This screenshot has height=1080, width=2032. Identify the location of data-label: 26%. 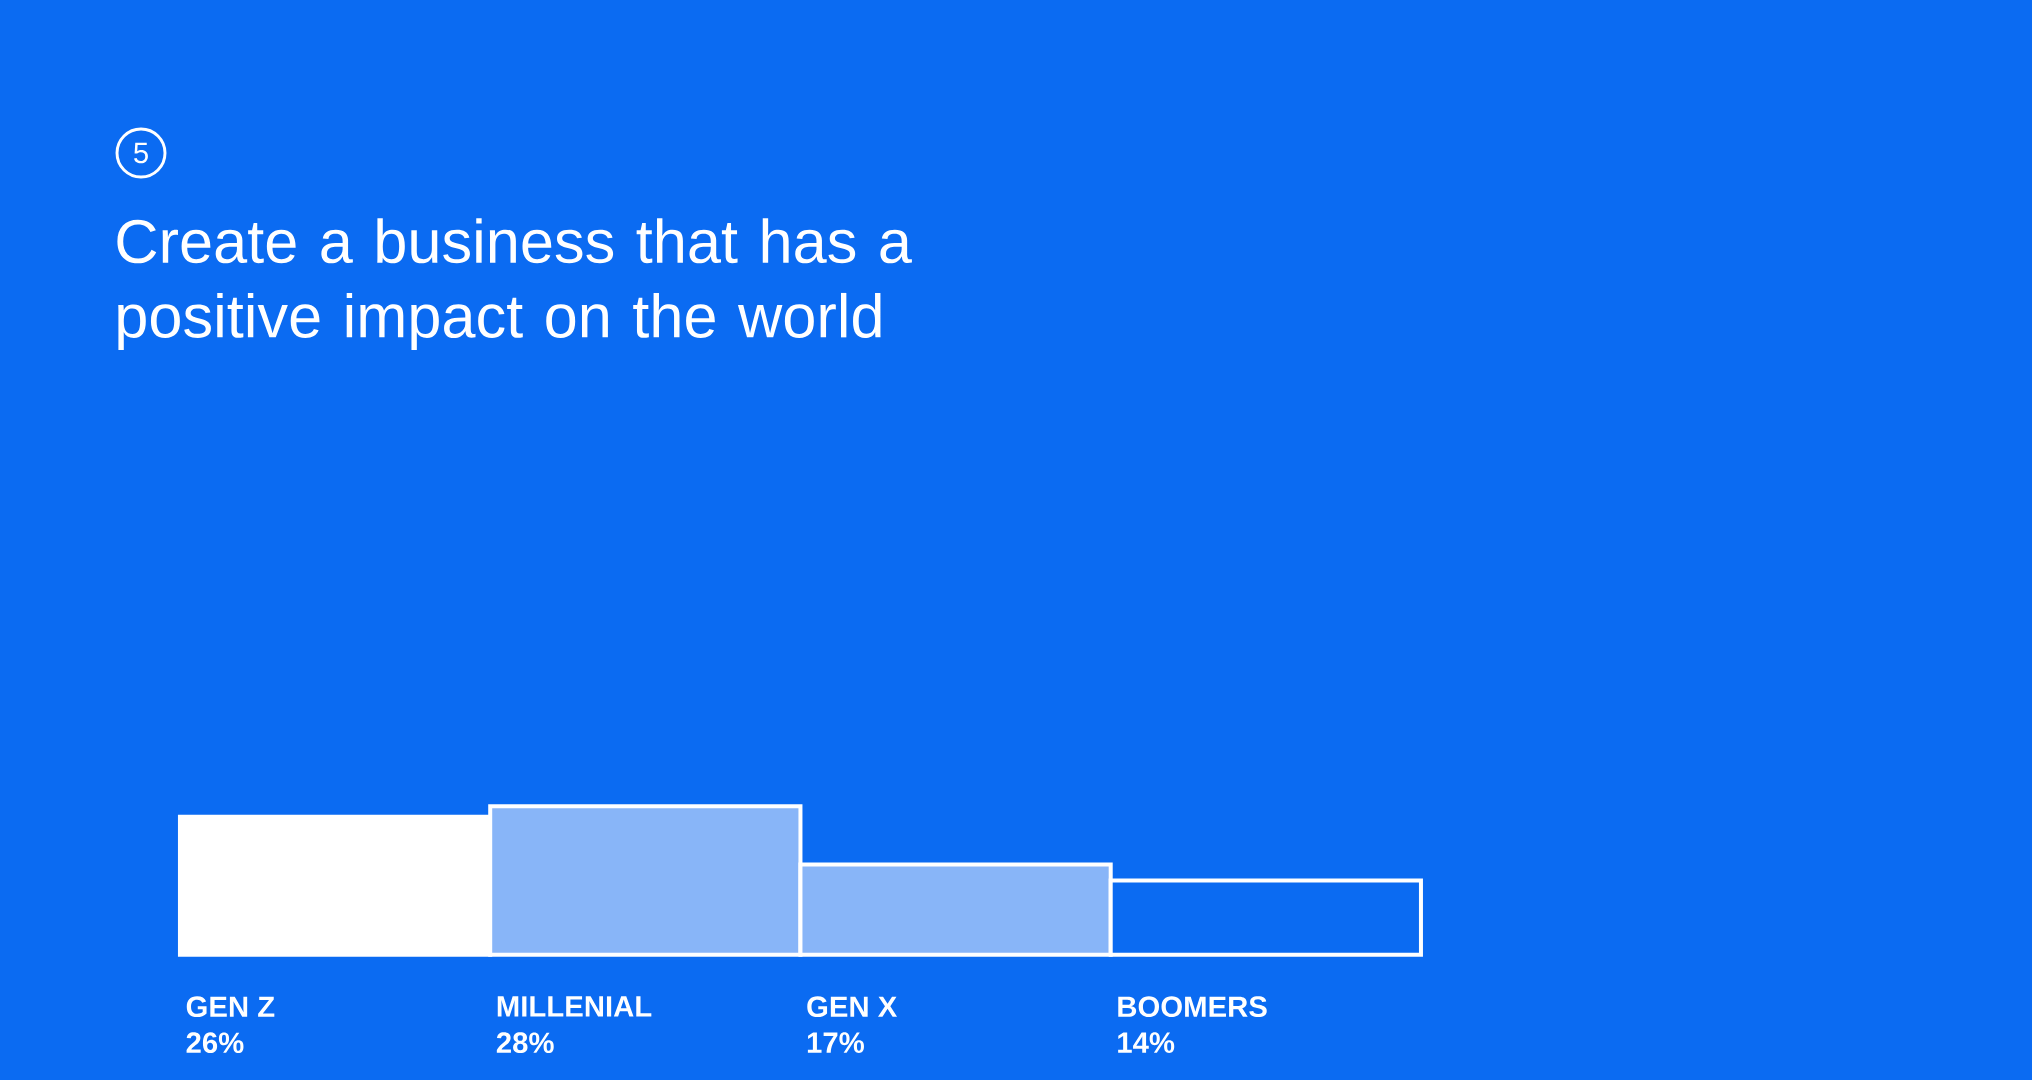
(215, 1043).